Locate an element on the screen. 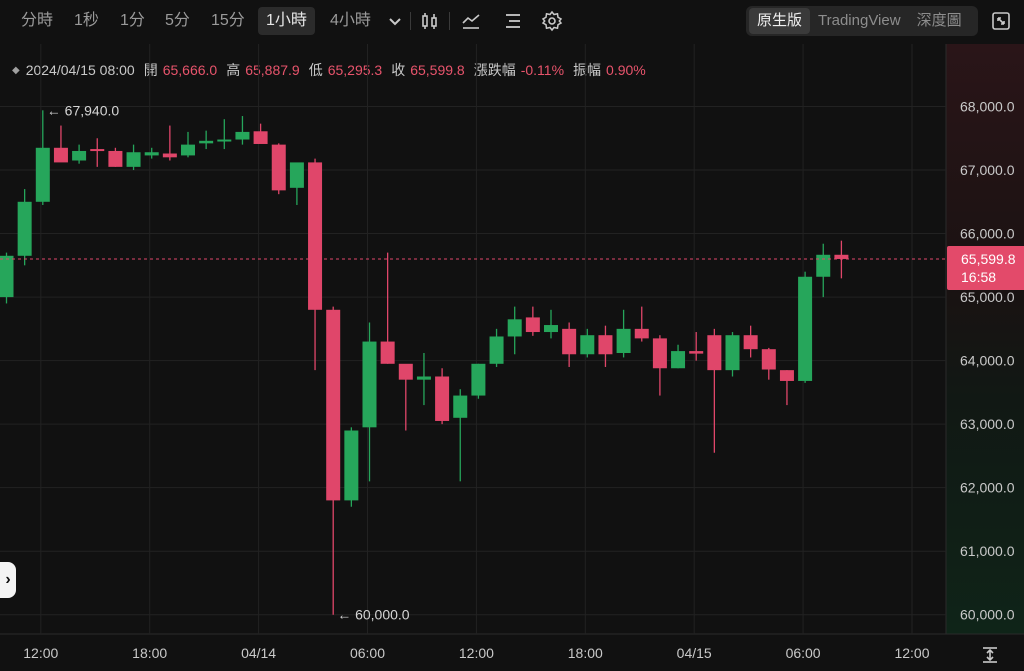 Image resolution: width=1024 pixels, height=671 pixels. view-native-tab: 原生版 is located at coordinates (780, 21).